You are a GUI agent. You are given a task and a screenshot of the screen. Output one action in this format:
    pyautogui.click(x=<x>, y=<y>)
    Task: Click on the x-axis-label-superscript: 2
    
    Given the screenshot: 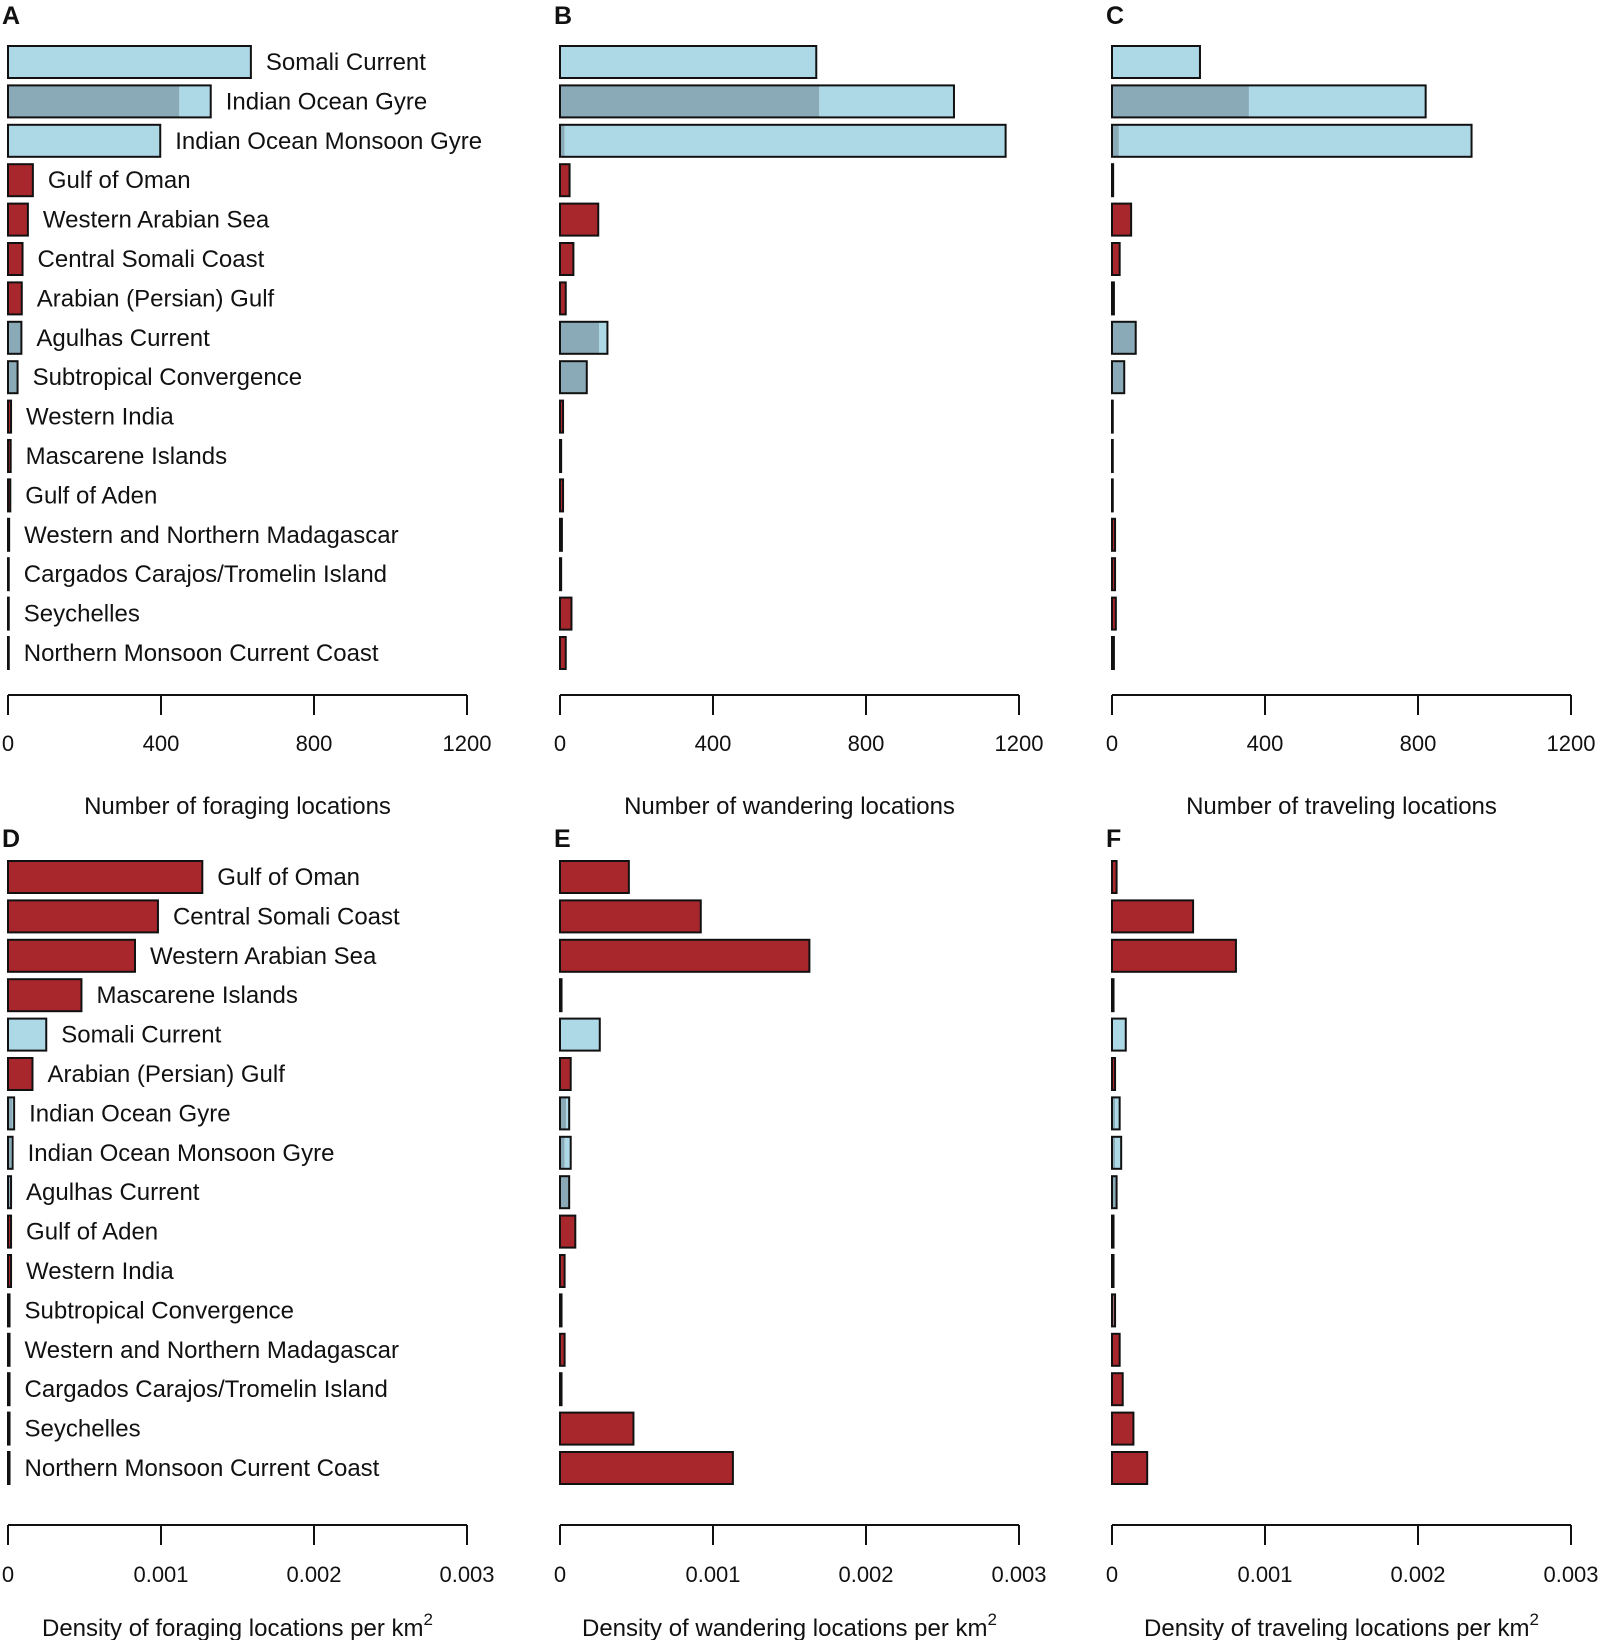 What is the action you would take?
    pyautogui.click(x=992, y=1619)
    